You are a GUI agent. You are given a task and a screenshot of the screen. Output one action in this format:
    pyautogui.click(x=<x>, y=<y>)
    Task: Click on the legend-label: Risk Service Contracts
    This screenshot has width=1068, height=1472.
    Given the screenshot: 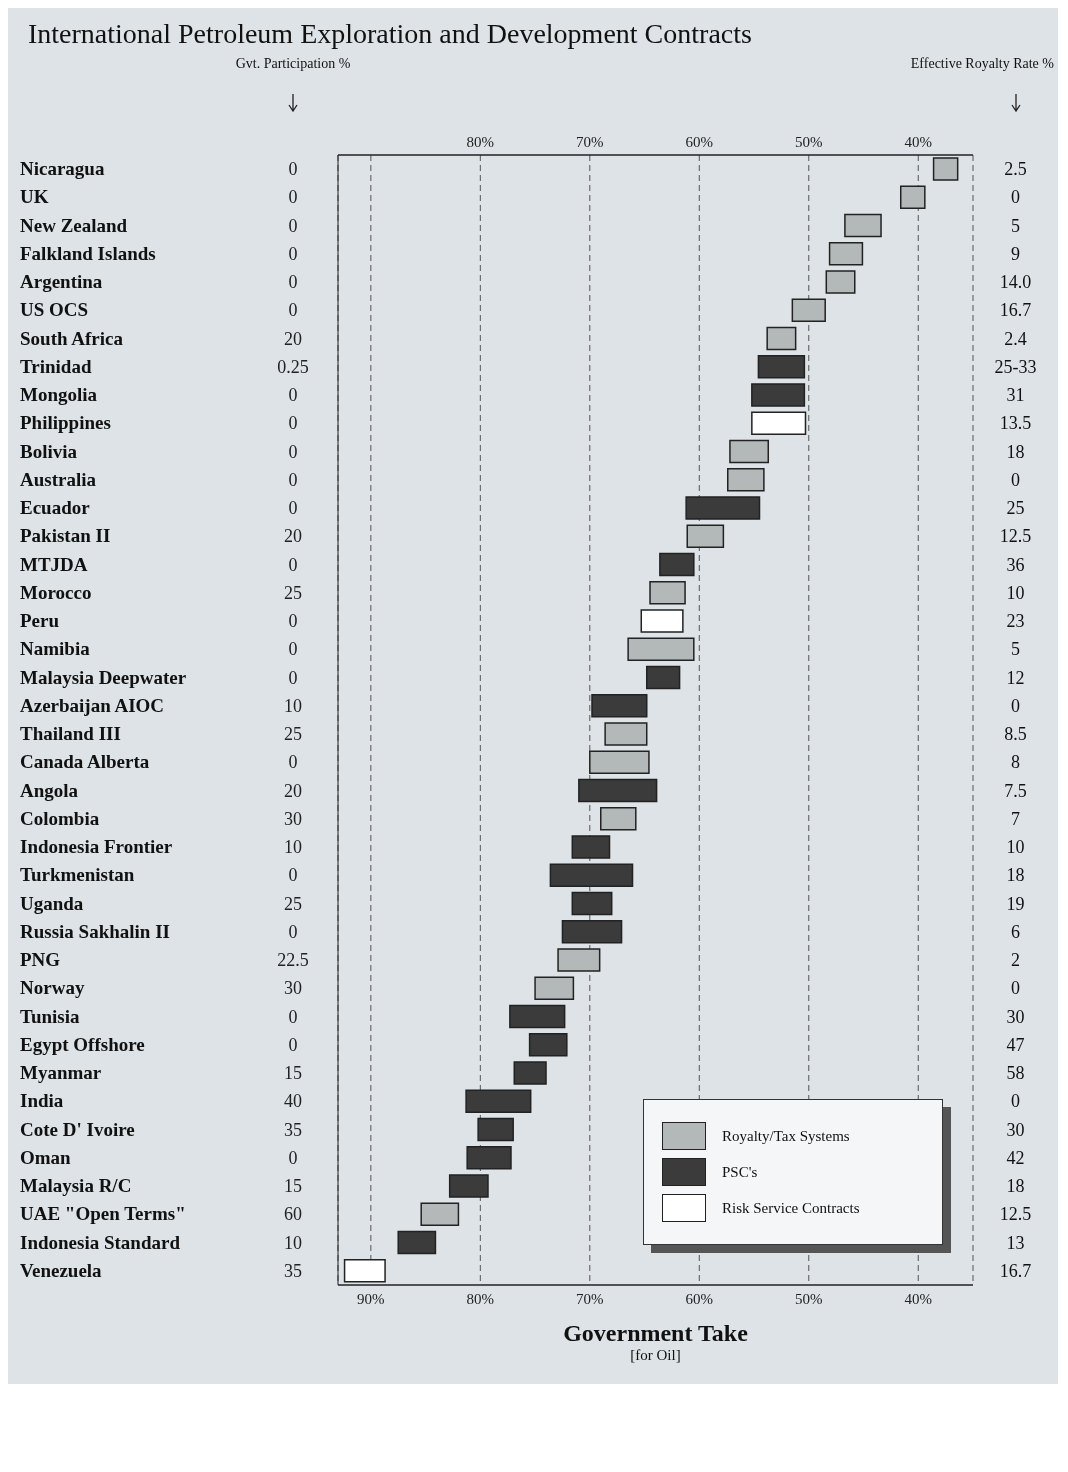 What is the action you would take?
    pyautogui.click(x=791, y=1208)
    